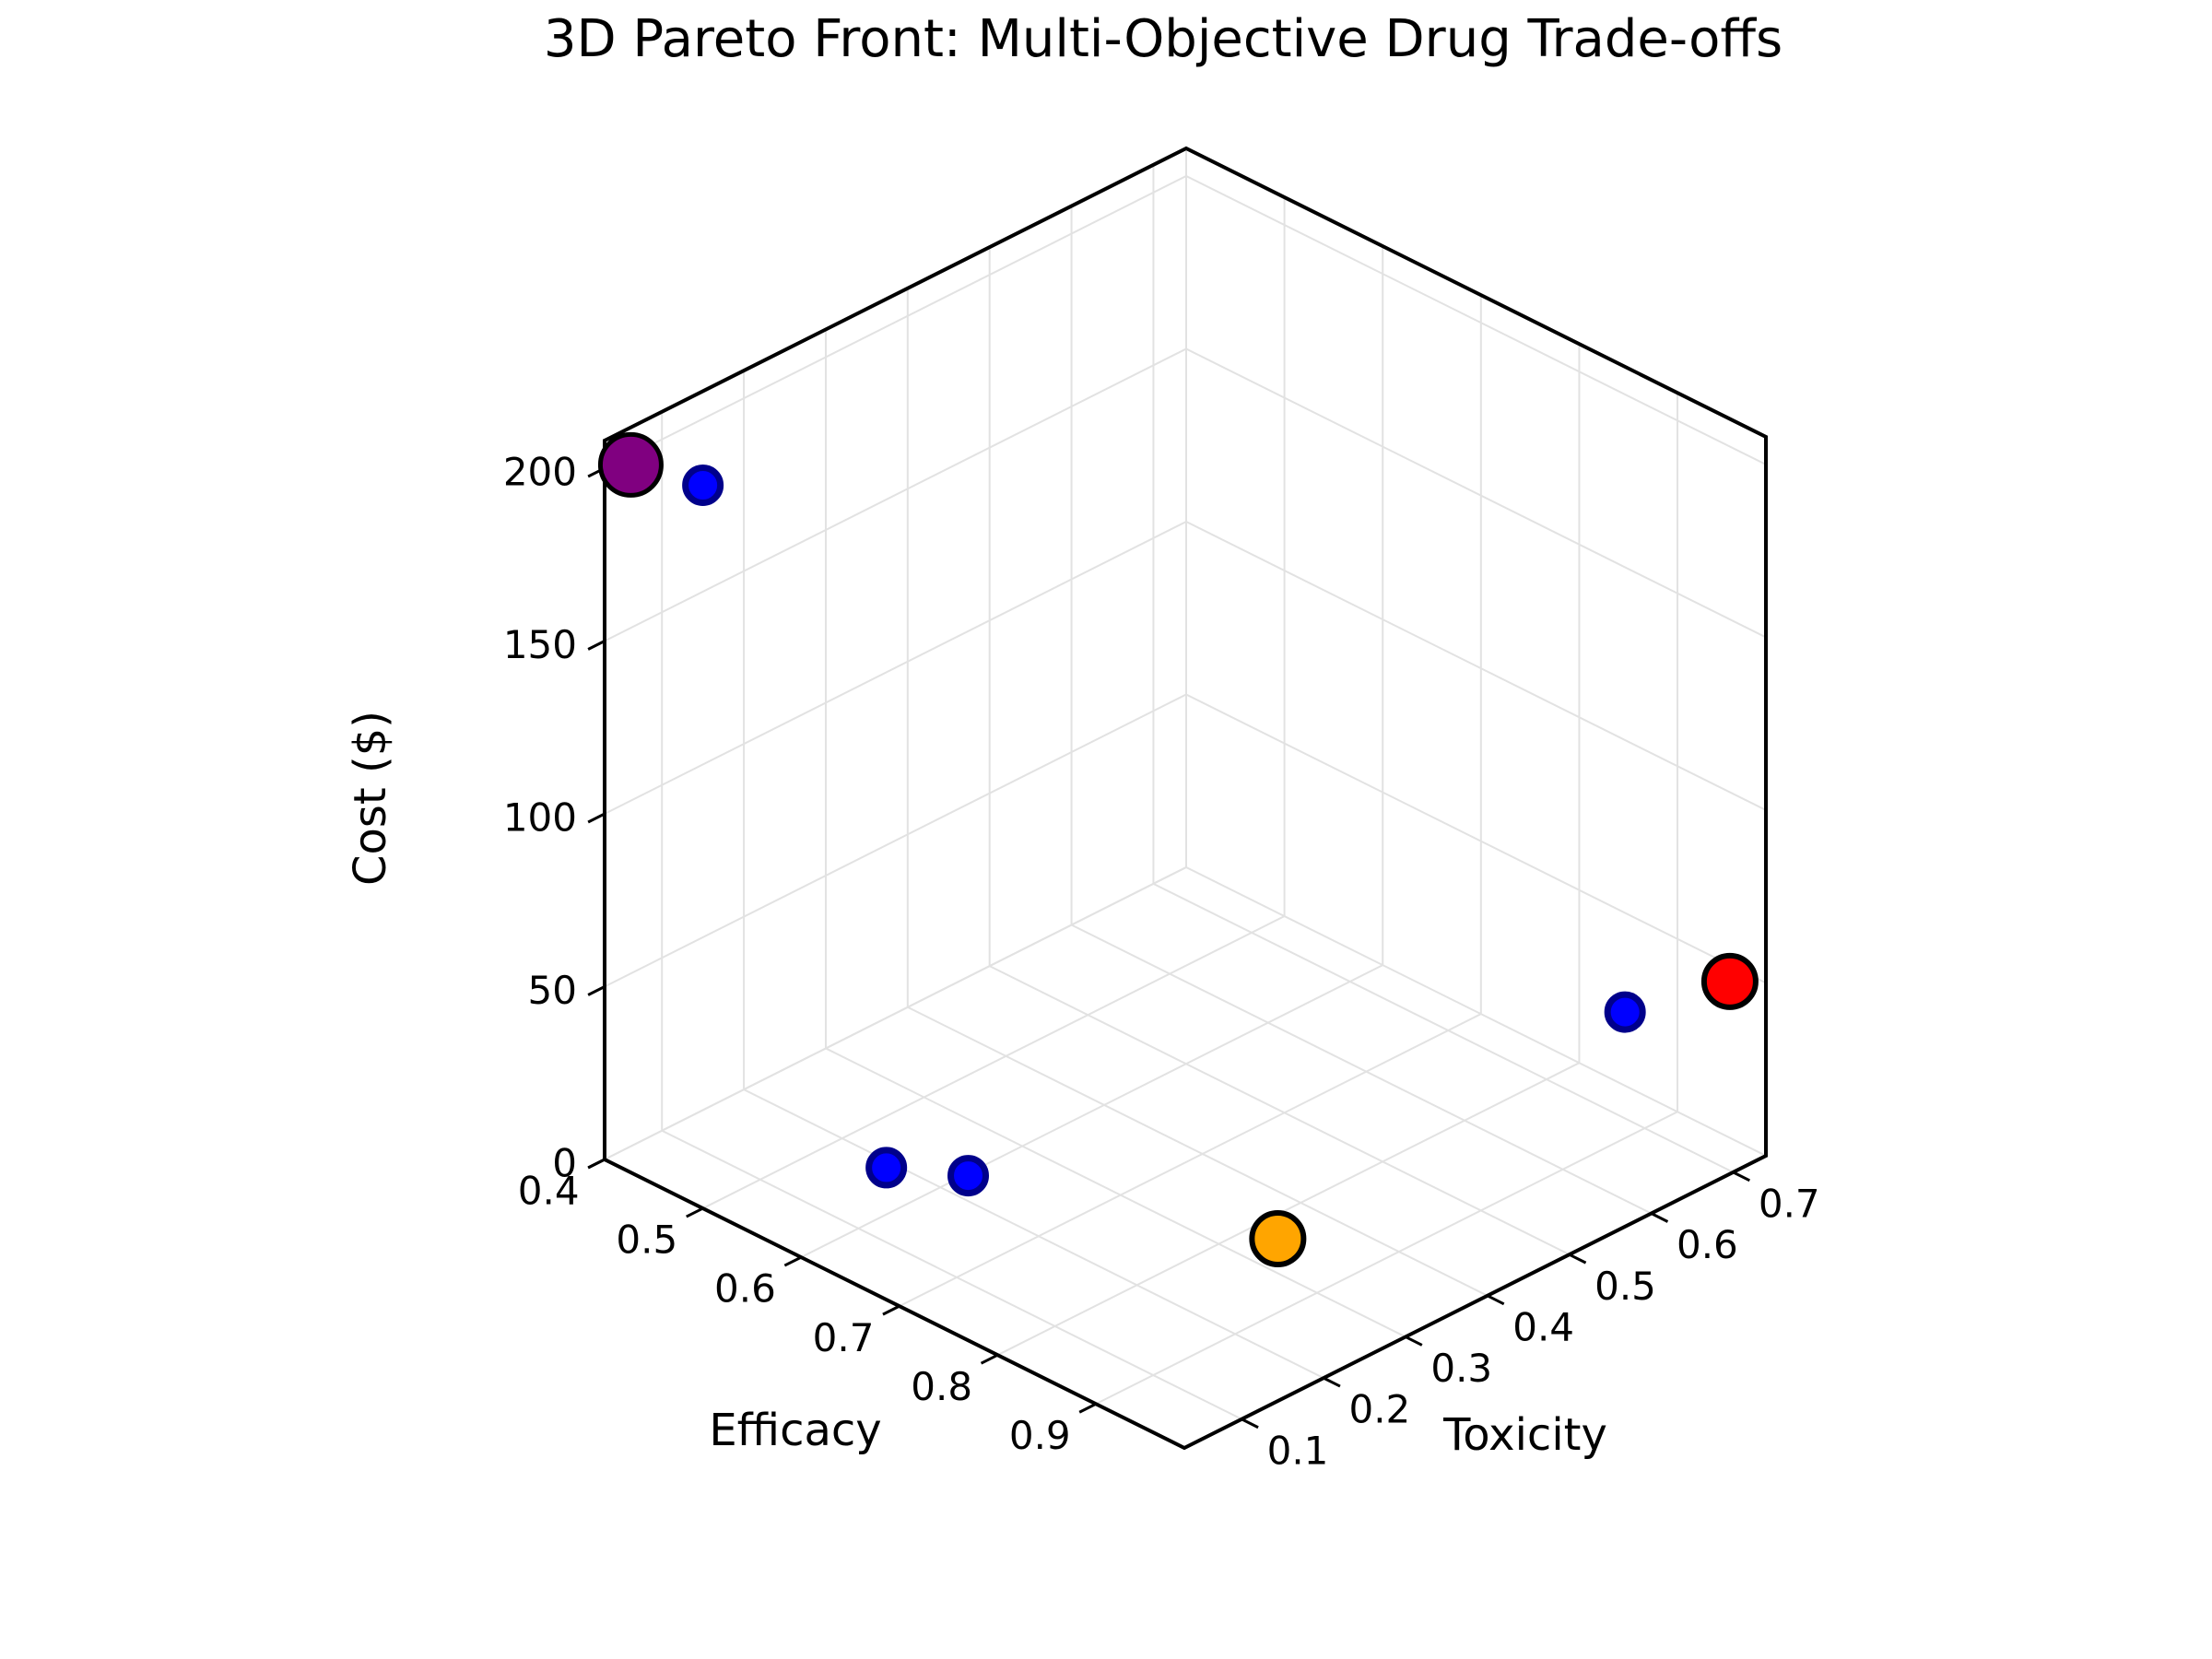 The height and width of the screenshot is (1659, 2212). I want to click on x-tick-label: 0.8, so click(941, 1386).